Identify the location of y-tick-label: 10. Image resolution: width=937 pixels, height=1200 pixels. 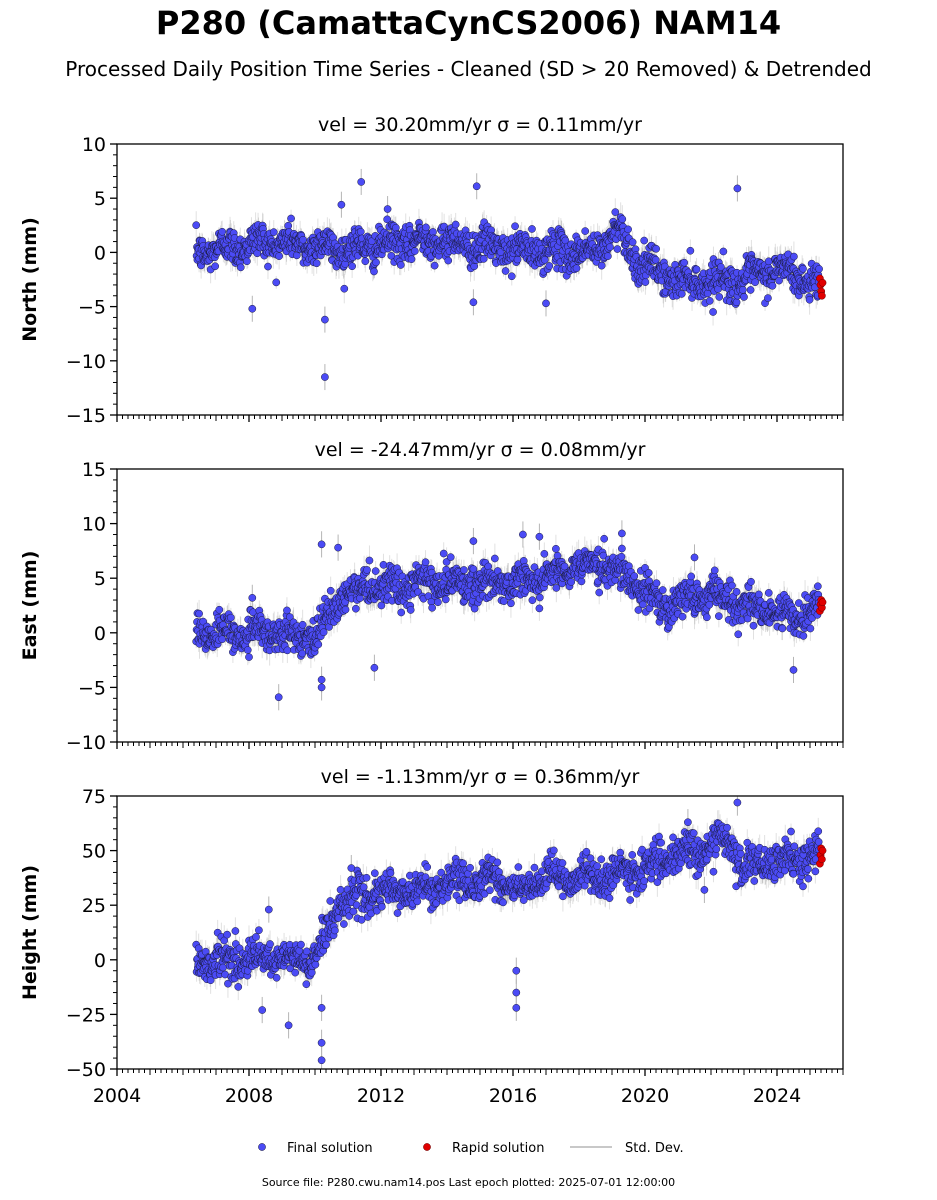
(94, 525).